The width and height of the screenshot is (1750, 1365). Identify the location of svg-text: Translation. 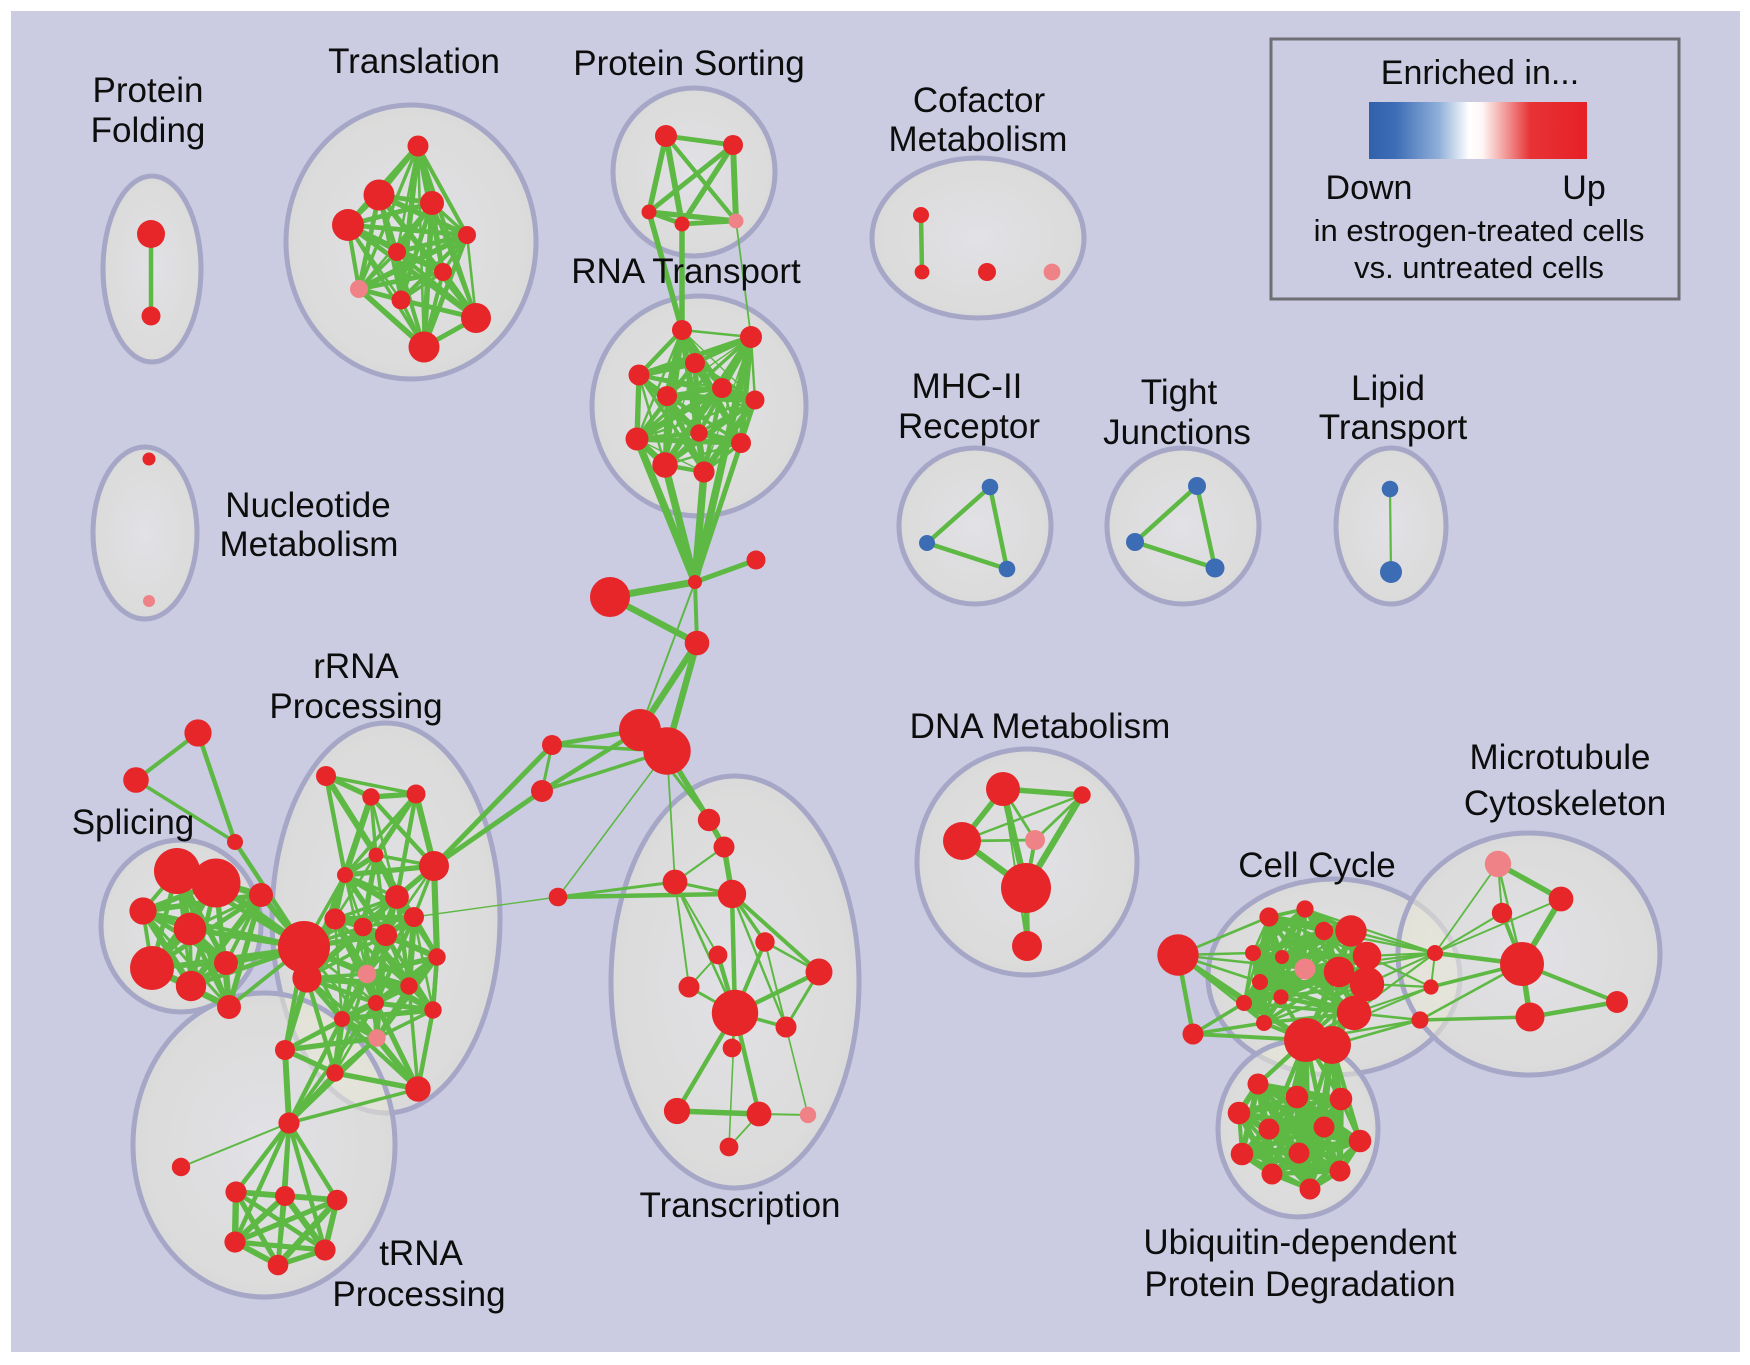
(414, 61).